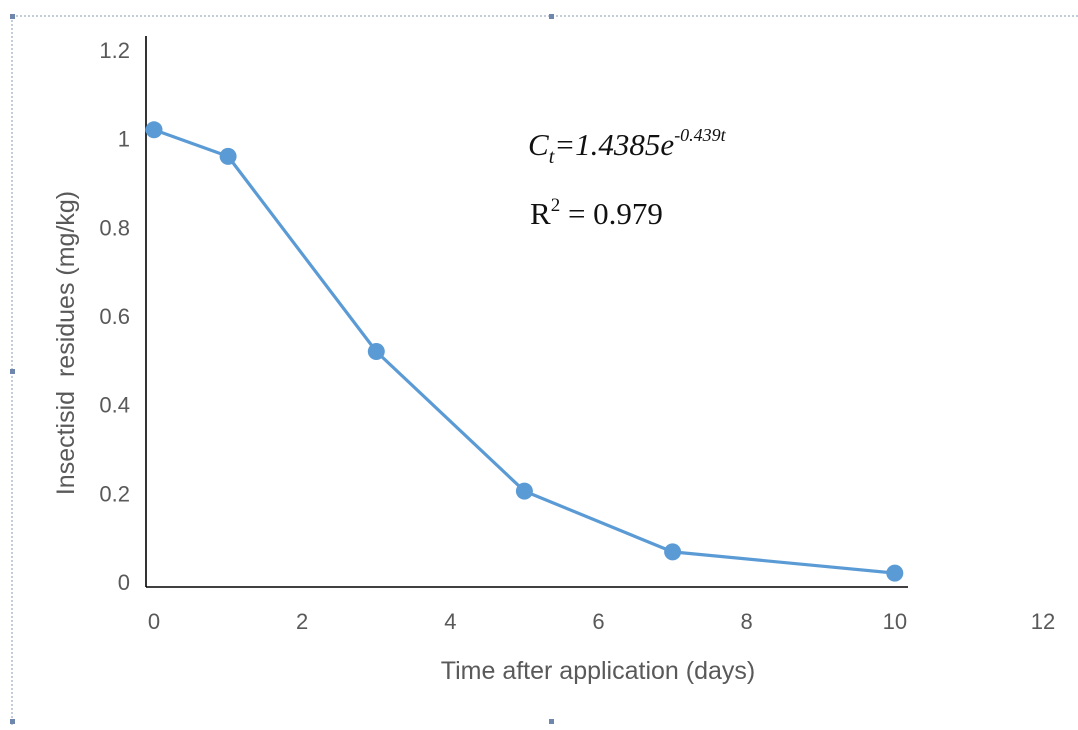  What do you see at coordinates (611, 213) in the screenshot?
I see `r-squared-value: = 0.979` at bounding box center [611, 213].